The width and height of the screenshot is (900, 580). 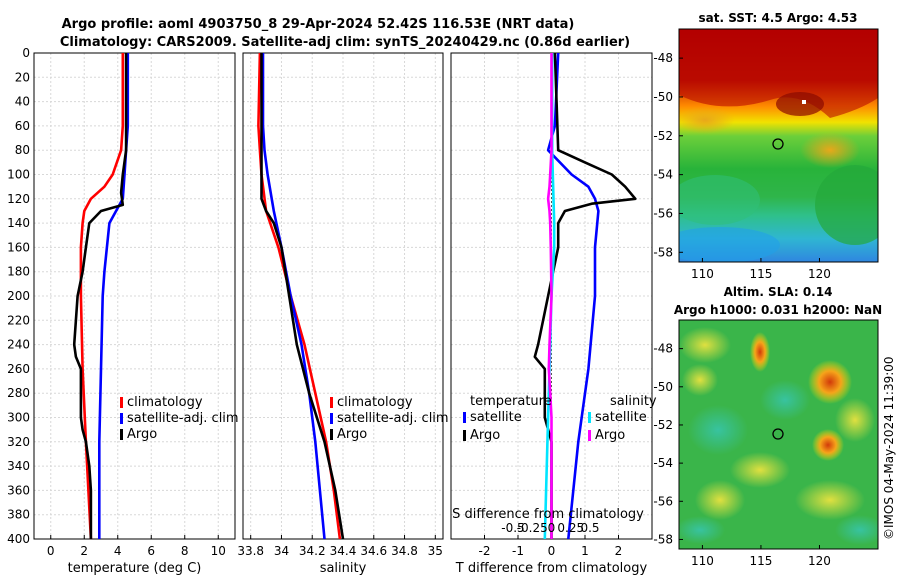 I want to click on y-tick-label: 380, so click(x=18, y=515).